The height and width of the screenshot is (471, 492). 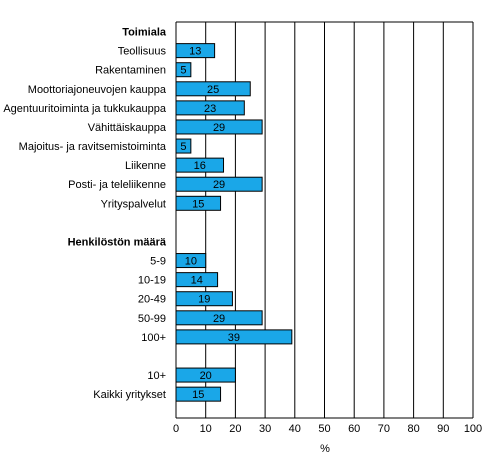 What do you see at coordinates (413, 429) in the screenshot?
I see `x-tick-label: 80` at bounding box center [413, 429].